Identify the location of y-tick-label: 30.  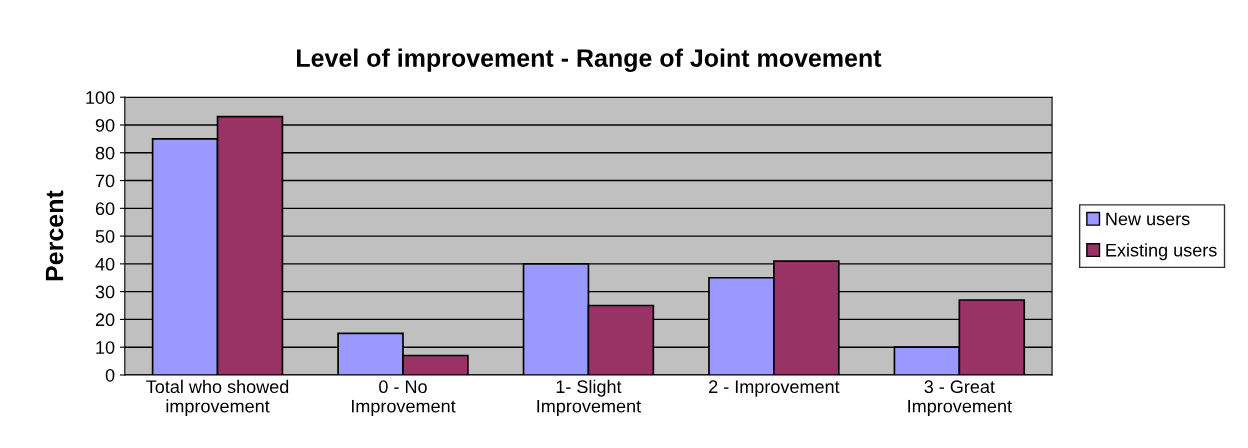
(105, 292).